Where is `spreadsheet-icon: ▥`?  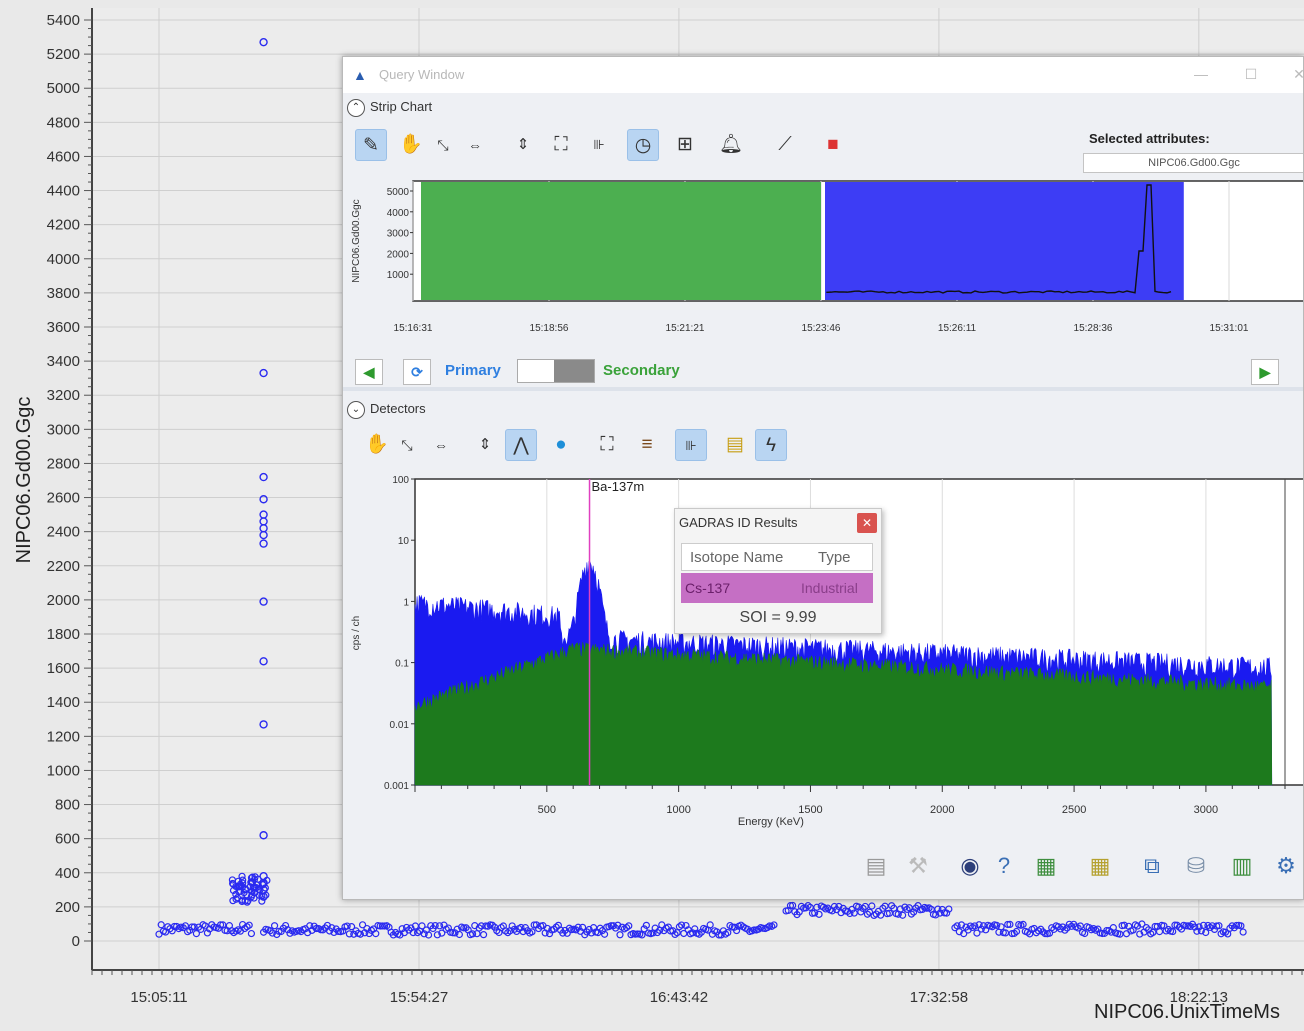 spreadsheet-icon: ▥ is located at coordinates (1242, 865).